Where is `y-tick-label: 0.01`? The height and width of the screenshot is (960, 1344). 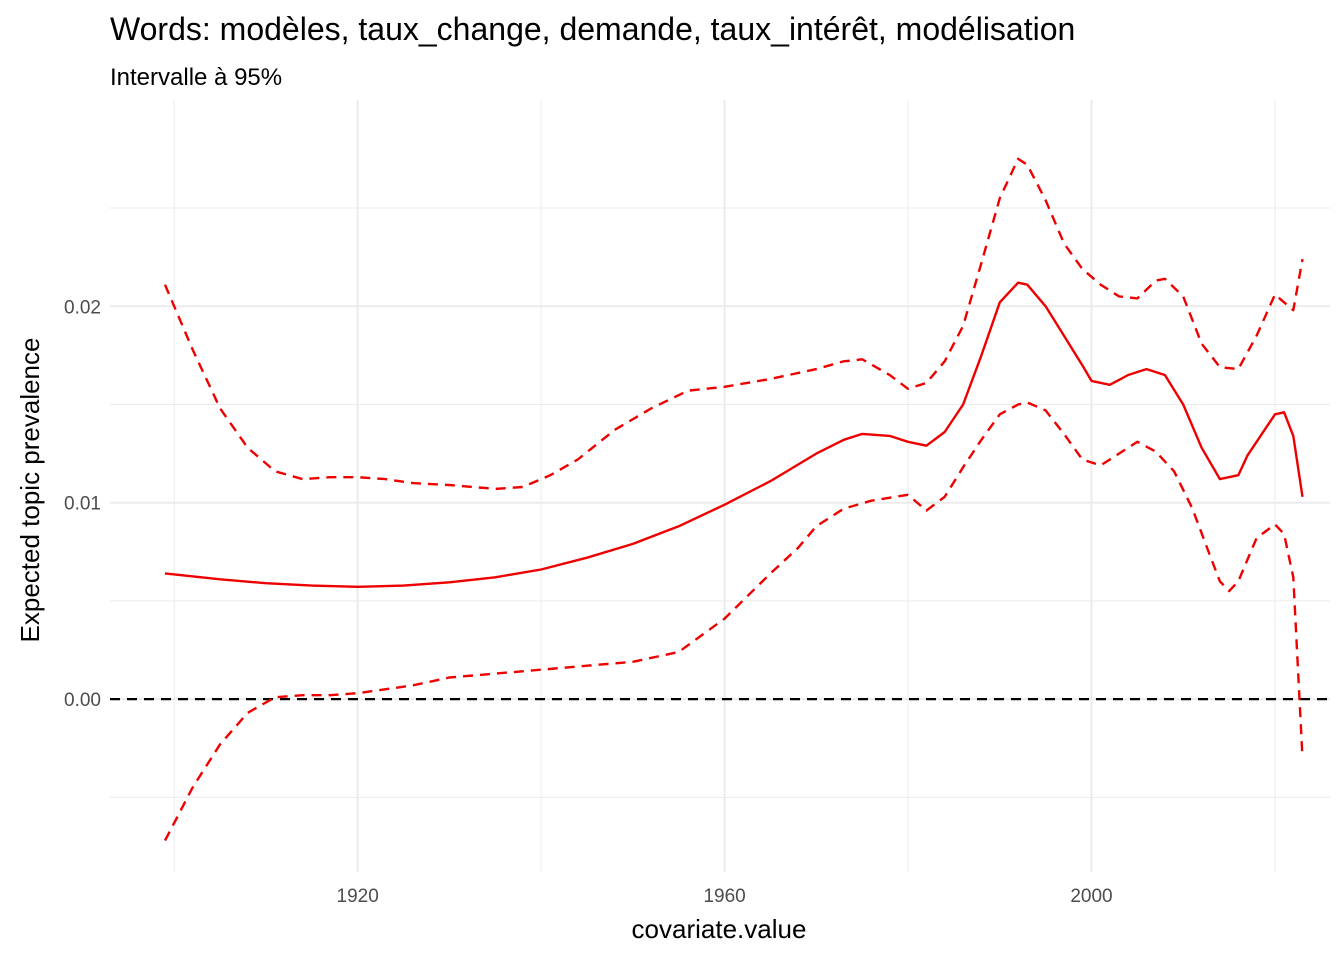
y-tick-label: 0.01 is located at coordinates (82, 504).